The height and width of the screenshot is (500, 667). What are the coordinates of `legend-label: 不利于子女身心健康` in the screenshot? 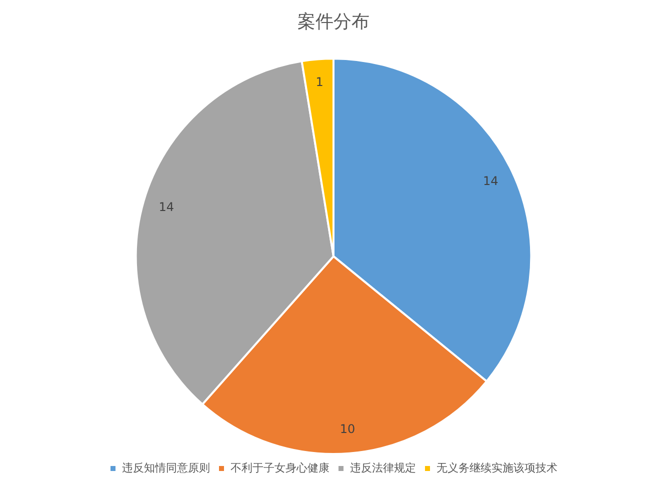 It's located at (280, 467).